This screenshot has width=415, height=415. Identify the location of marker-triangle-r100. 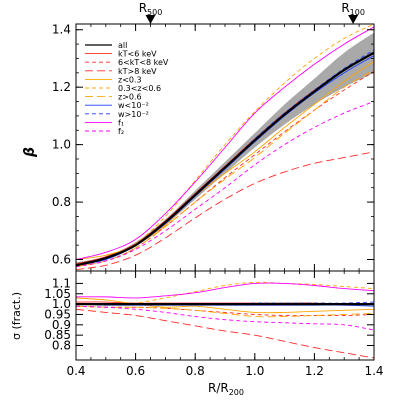
(353, 19).